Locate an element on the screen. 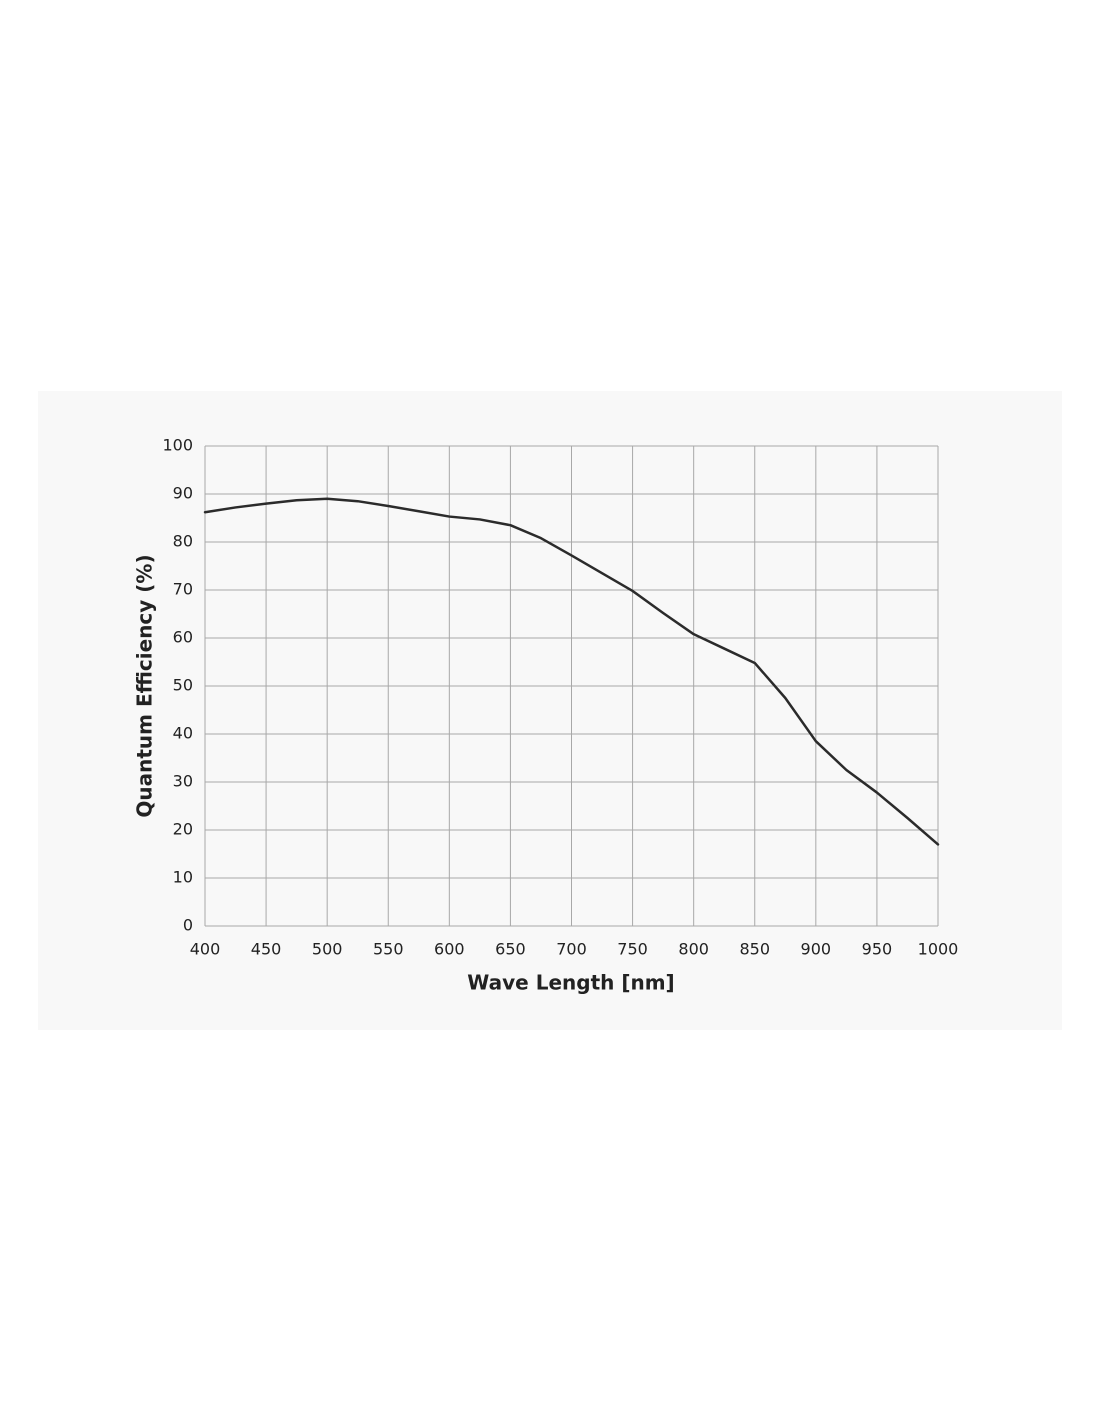 This screenshot has height=1422, width=1100. x-tick-label: 600 is located at coordinates (449, 949).